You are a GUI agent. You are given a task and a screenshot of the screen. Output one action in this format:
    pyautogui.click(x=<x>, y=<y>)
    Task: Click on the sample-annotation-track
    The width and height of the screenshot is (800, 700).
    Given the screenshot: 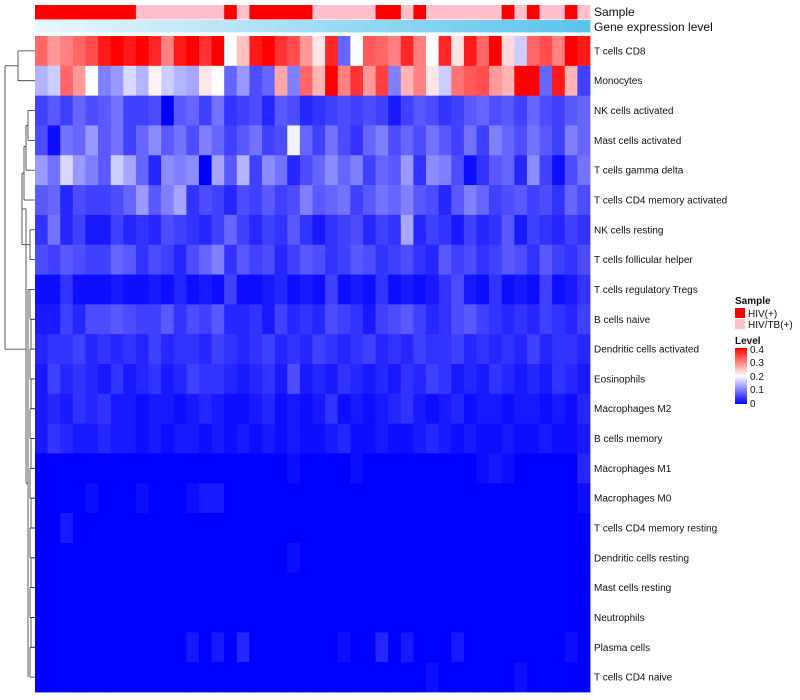 What is the action you would take?
    pyautogui.click(x=313, y=12)
    